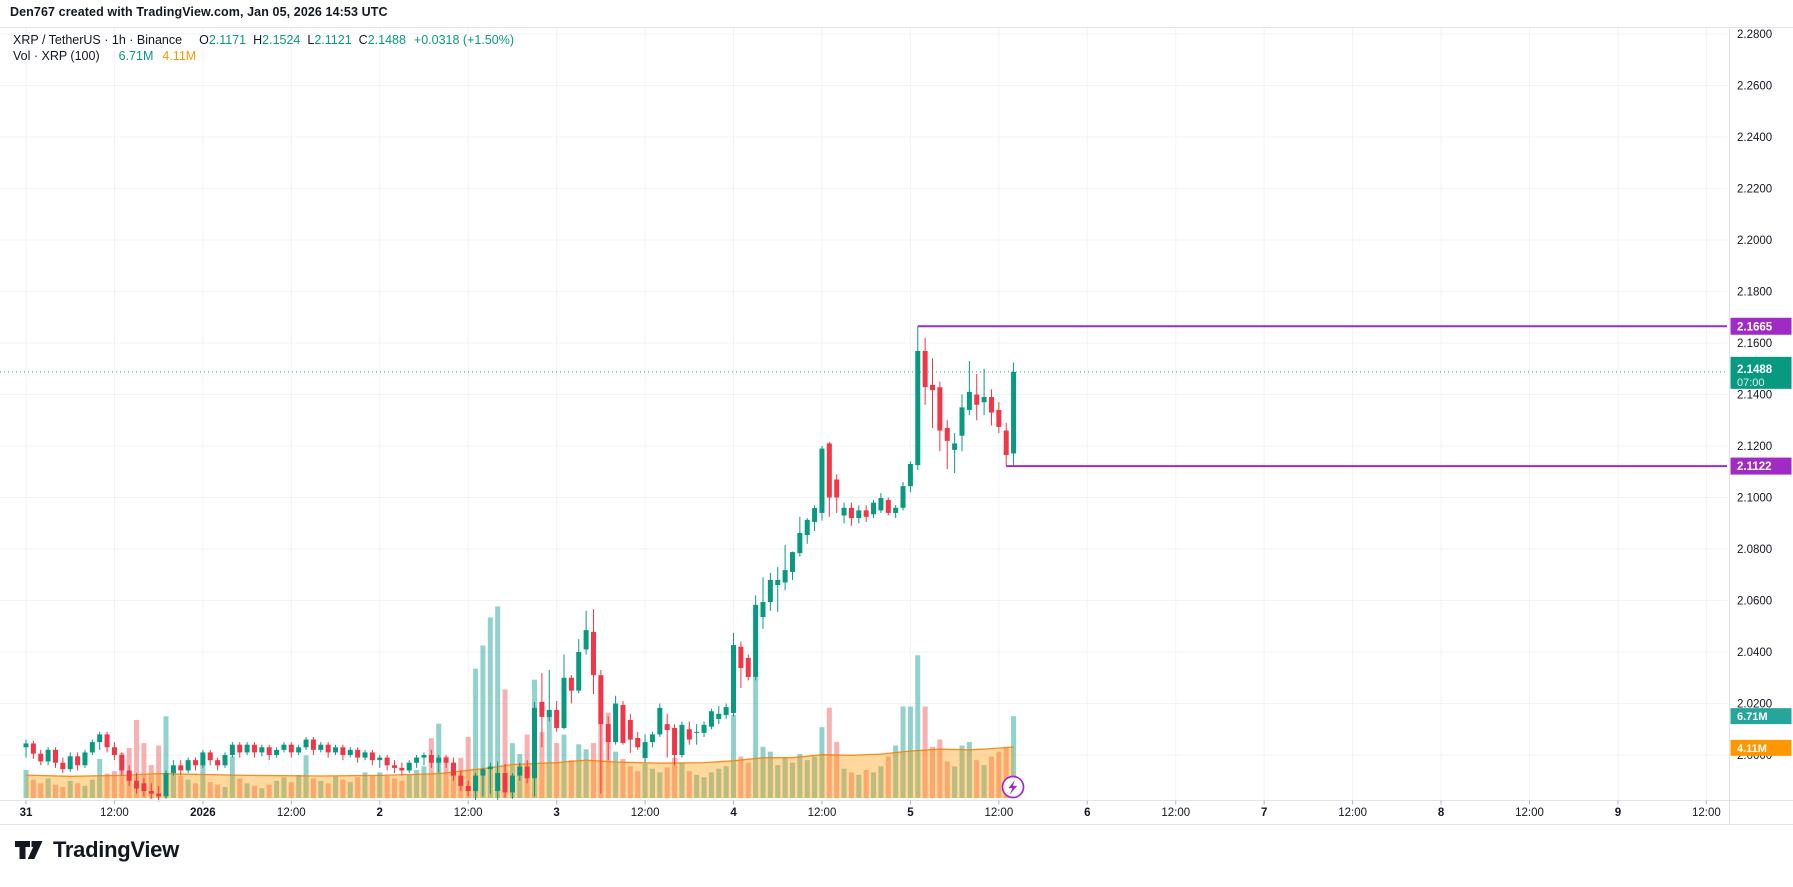 Image resolution: width=1793 pixels, height=887 pixels. Describe the element at coordinates (1352, 813) in the screenshot. I see `time-axis-label: 12:00` at that location.